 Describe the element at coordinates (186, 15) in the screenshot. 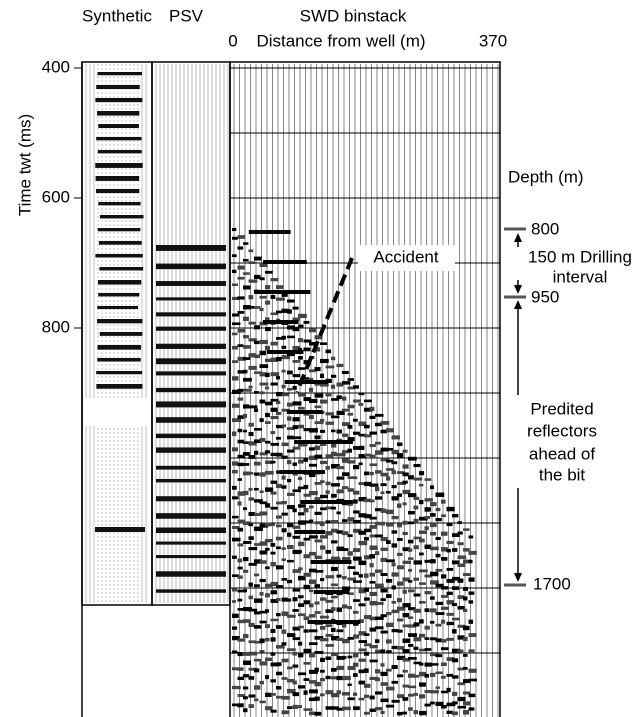

I see `psv-label: PSV` at that location.